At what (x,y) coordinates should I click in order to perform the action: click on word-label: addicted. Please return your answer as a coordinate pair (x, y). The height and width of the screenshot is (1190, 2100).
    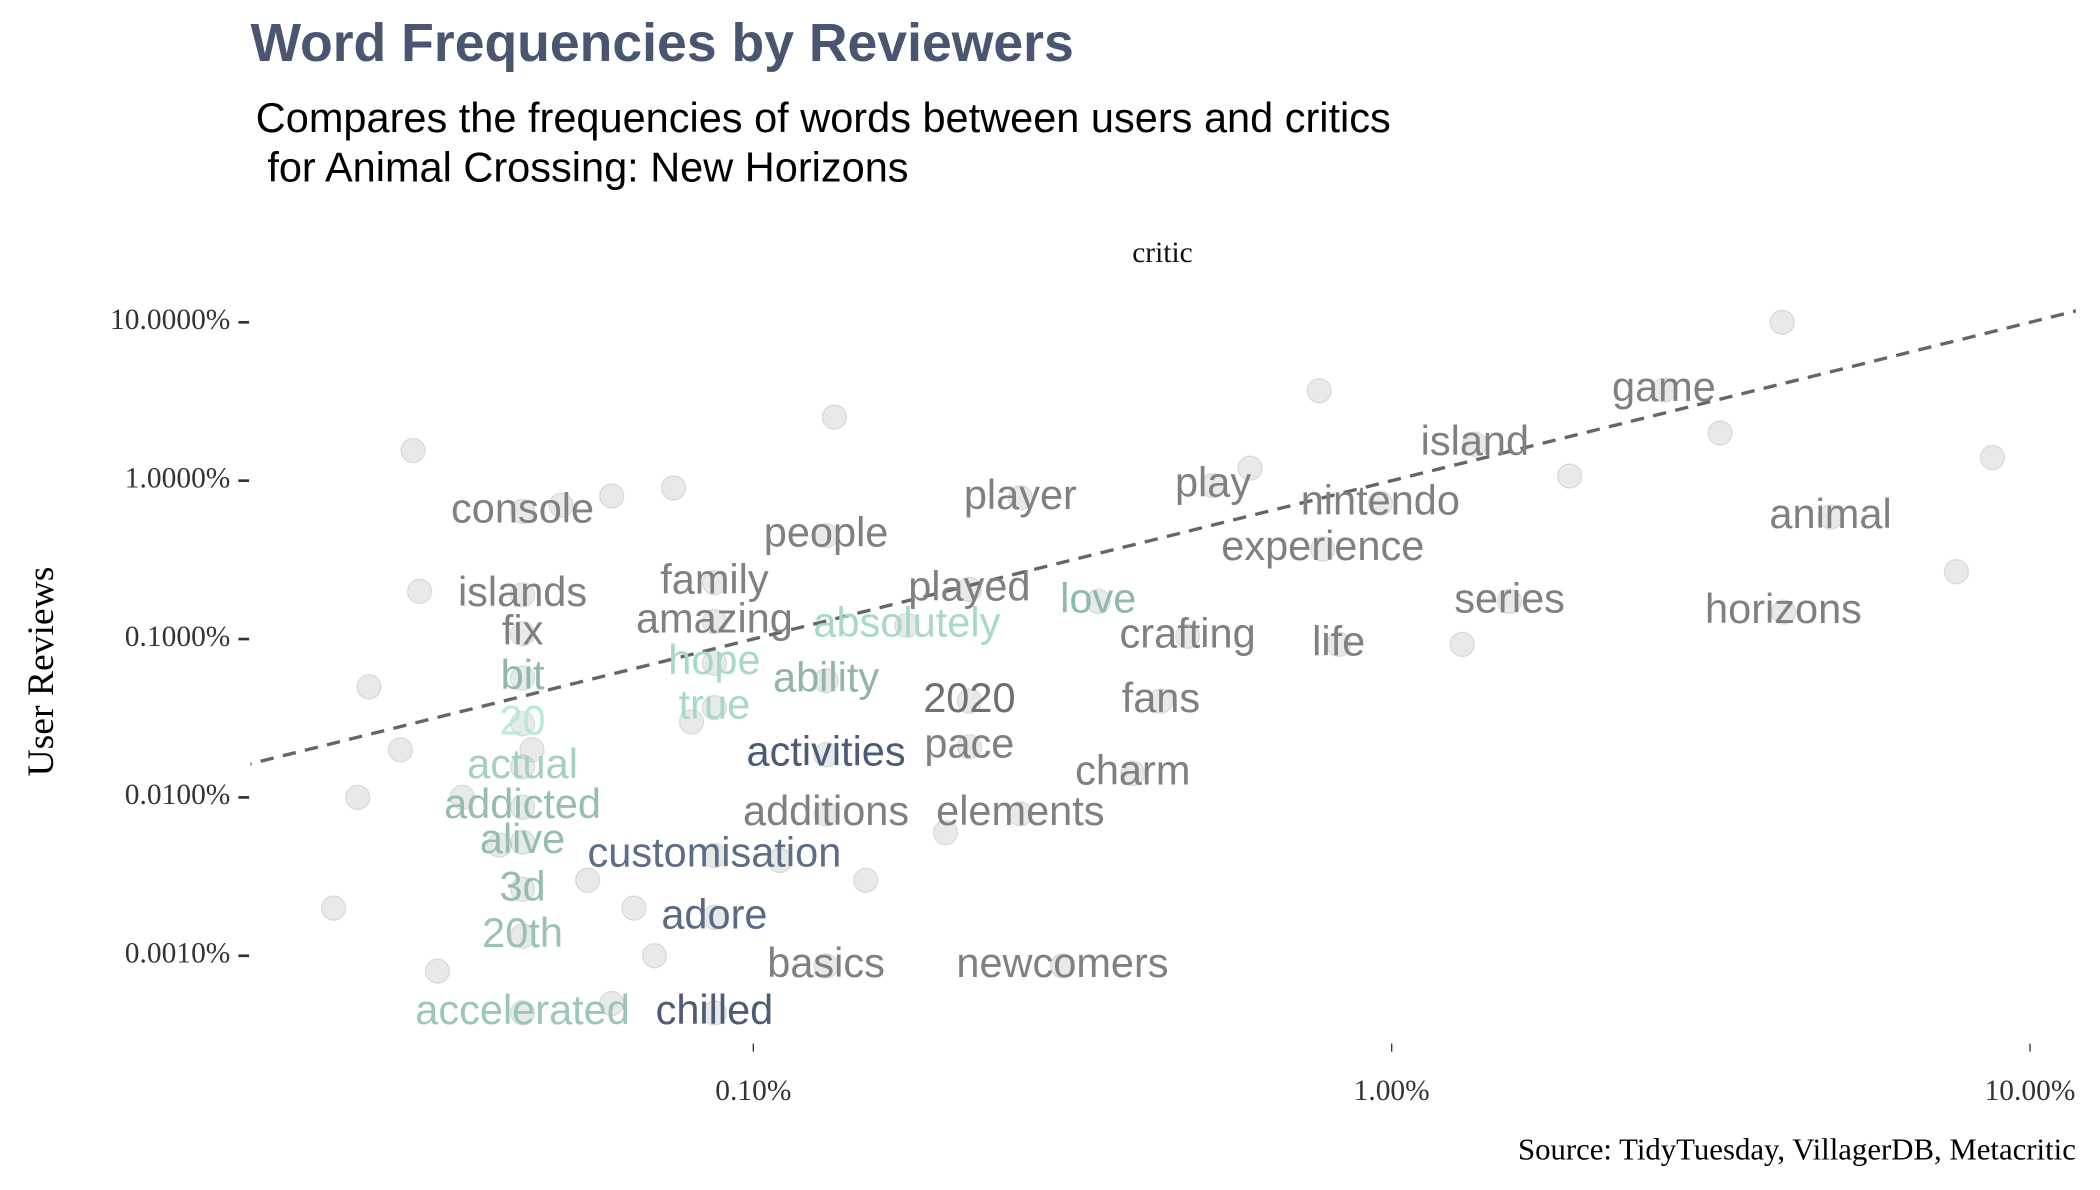
    Looking at the image, I should click on (522, 803).